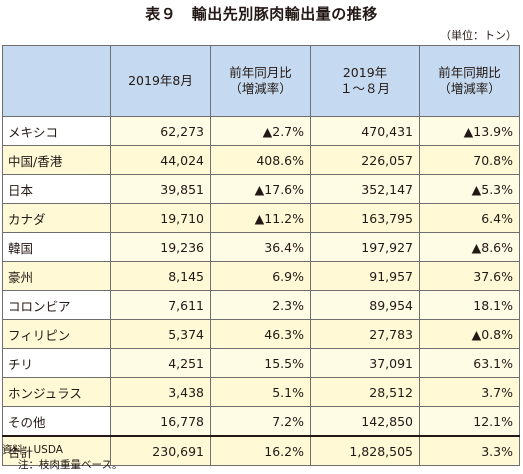 The image size is (523, 474). I want to click on row-ytd: 163,795, so click(365, 218).